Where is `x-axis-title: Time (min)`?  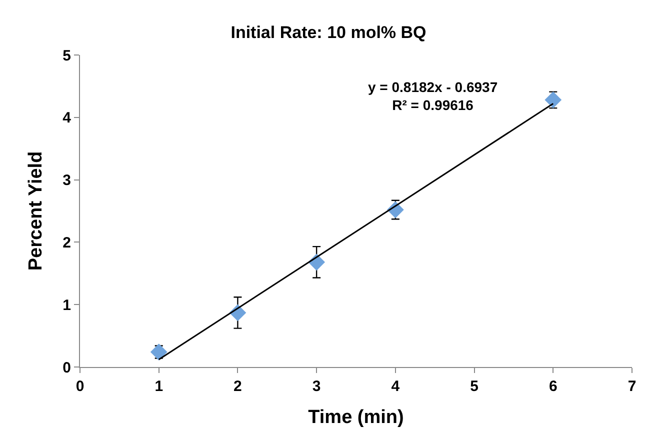 x-axis-title: Time (min) is located at coordinates (356, 417).